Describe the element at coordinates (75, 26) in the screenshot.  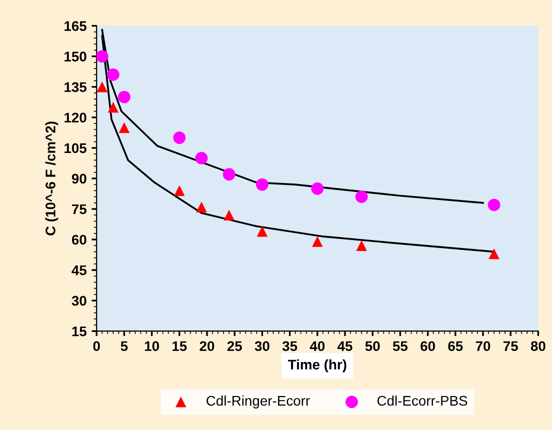
I see `y-tick-label: 165` at that location.